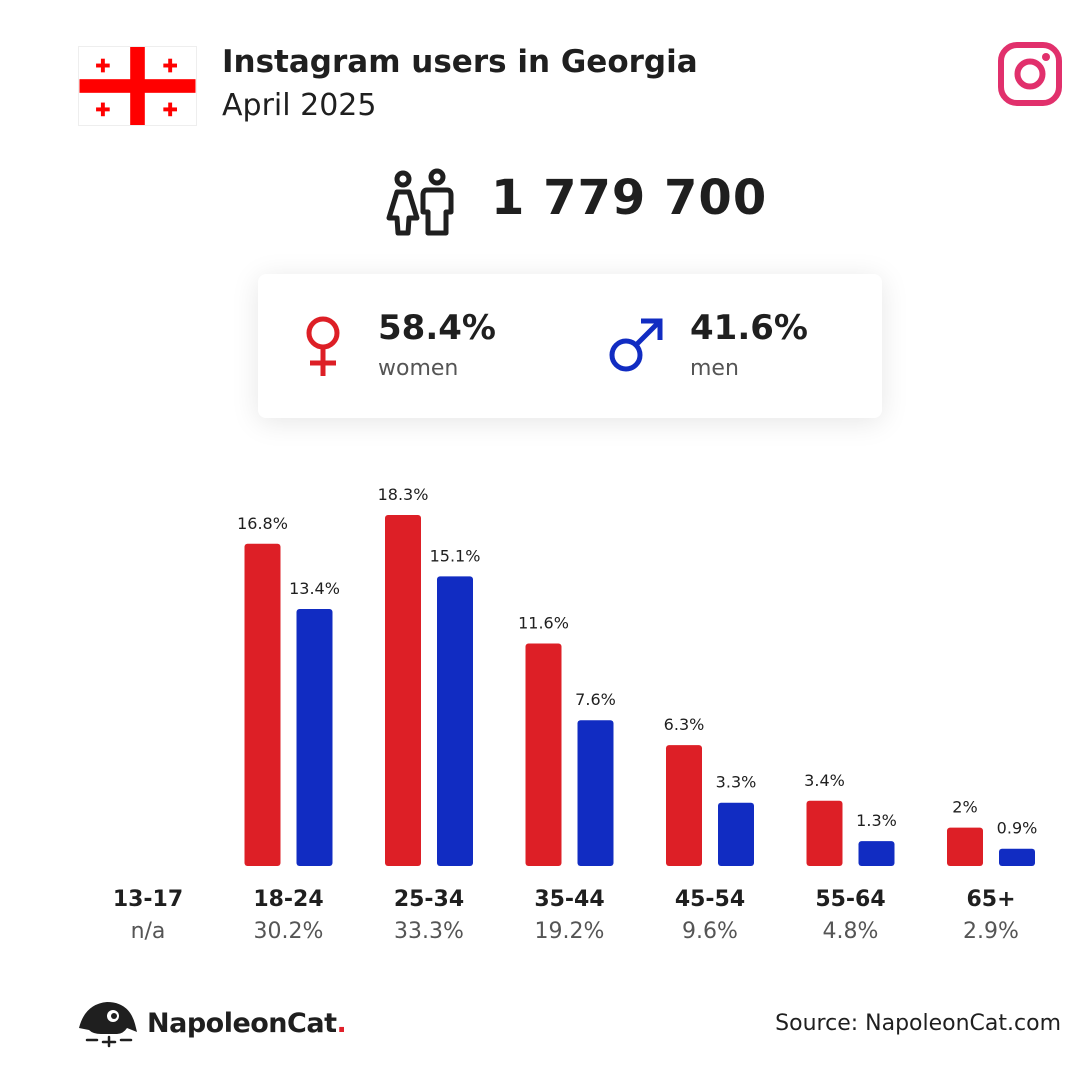  I want to click on category-label: 18-24, so click(288, 899).